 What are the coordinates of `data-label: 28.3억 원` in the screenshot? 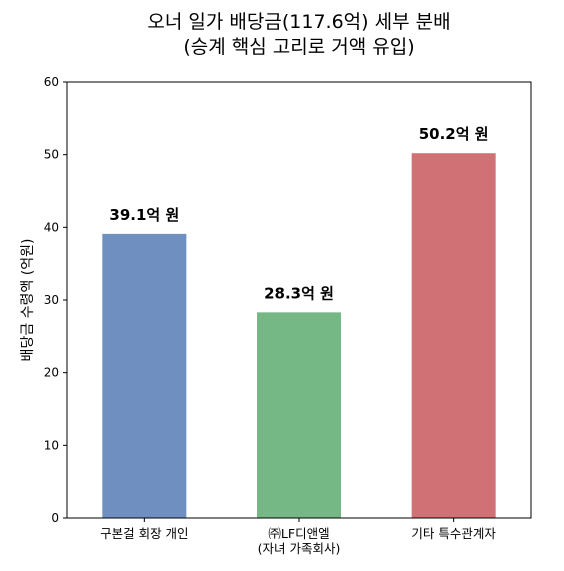 It's located at (299, 293).